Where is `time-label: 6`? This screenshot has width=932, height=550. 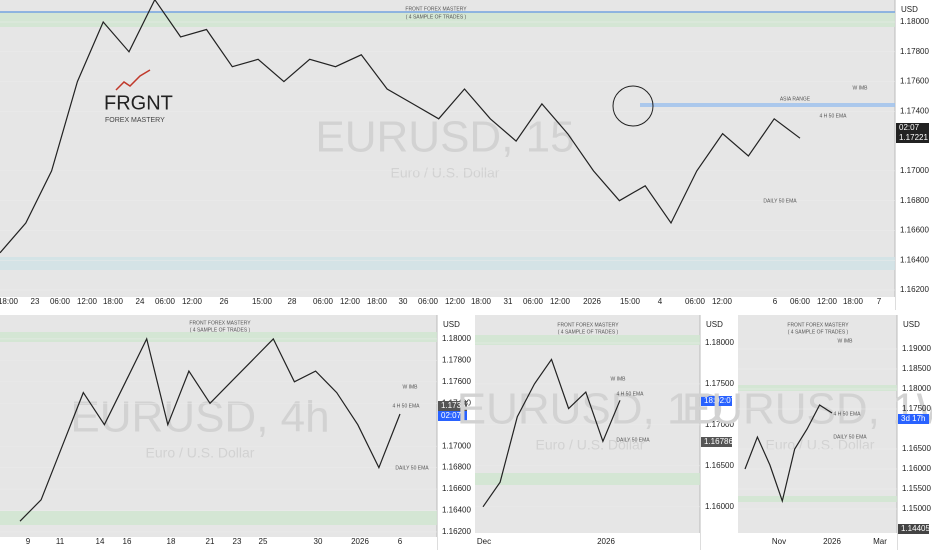
time-label: 6 is located at coordinates (775, 301).